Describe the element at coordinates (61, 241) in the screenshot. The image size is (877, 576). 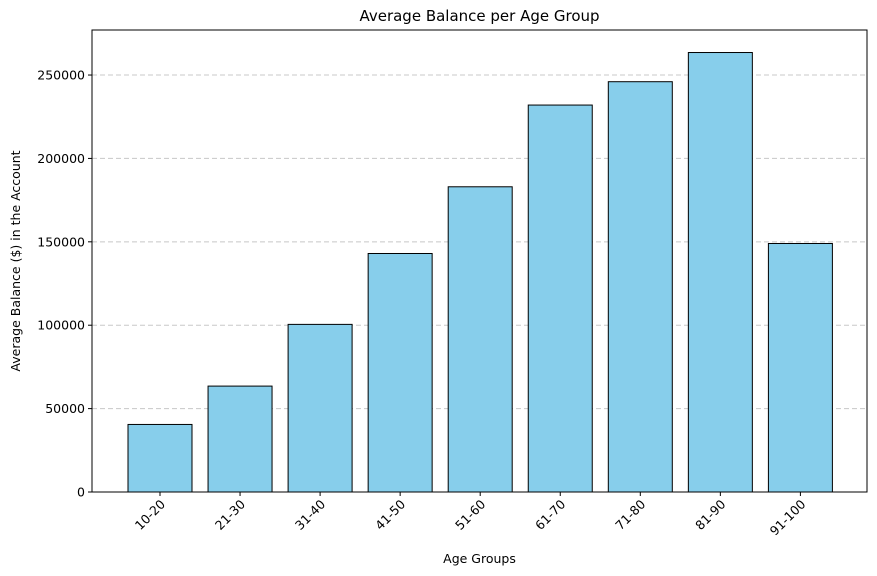
I see `y-tick-label: 150000` at that location.